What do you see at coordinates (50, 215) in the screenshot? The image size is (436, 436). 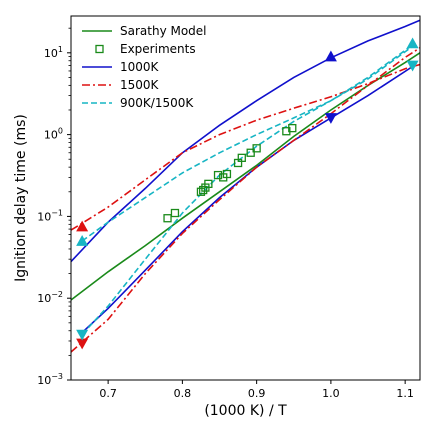 I see `y-tick-label: 10⁻¹` at bounding box center [50, 215].